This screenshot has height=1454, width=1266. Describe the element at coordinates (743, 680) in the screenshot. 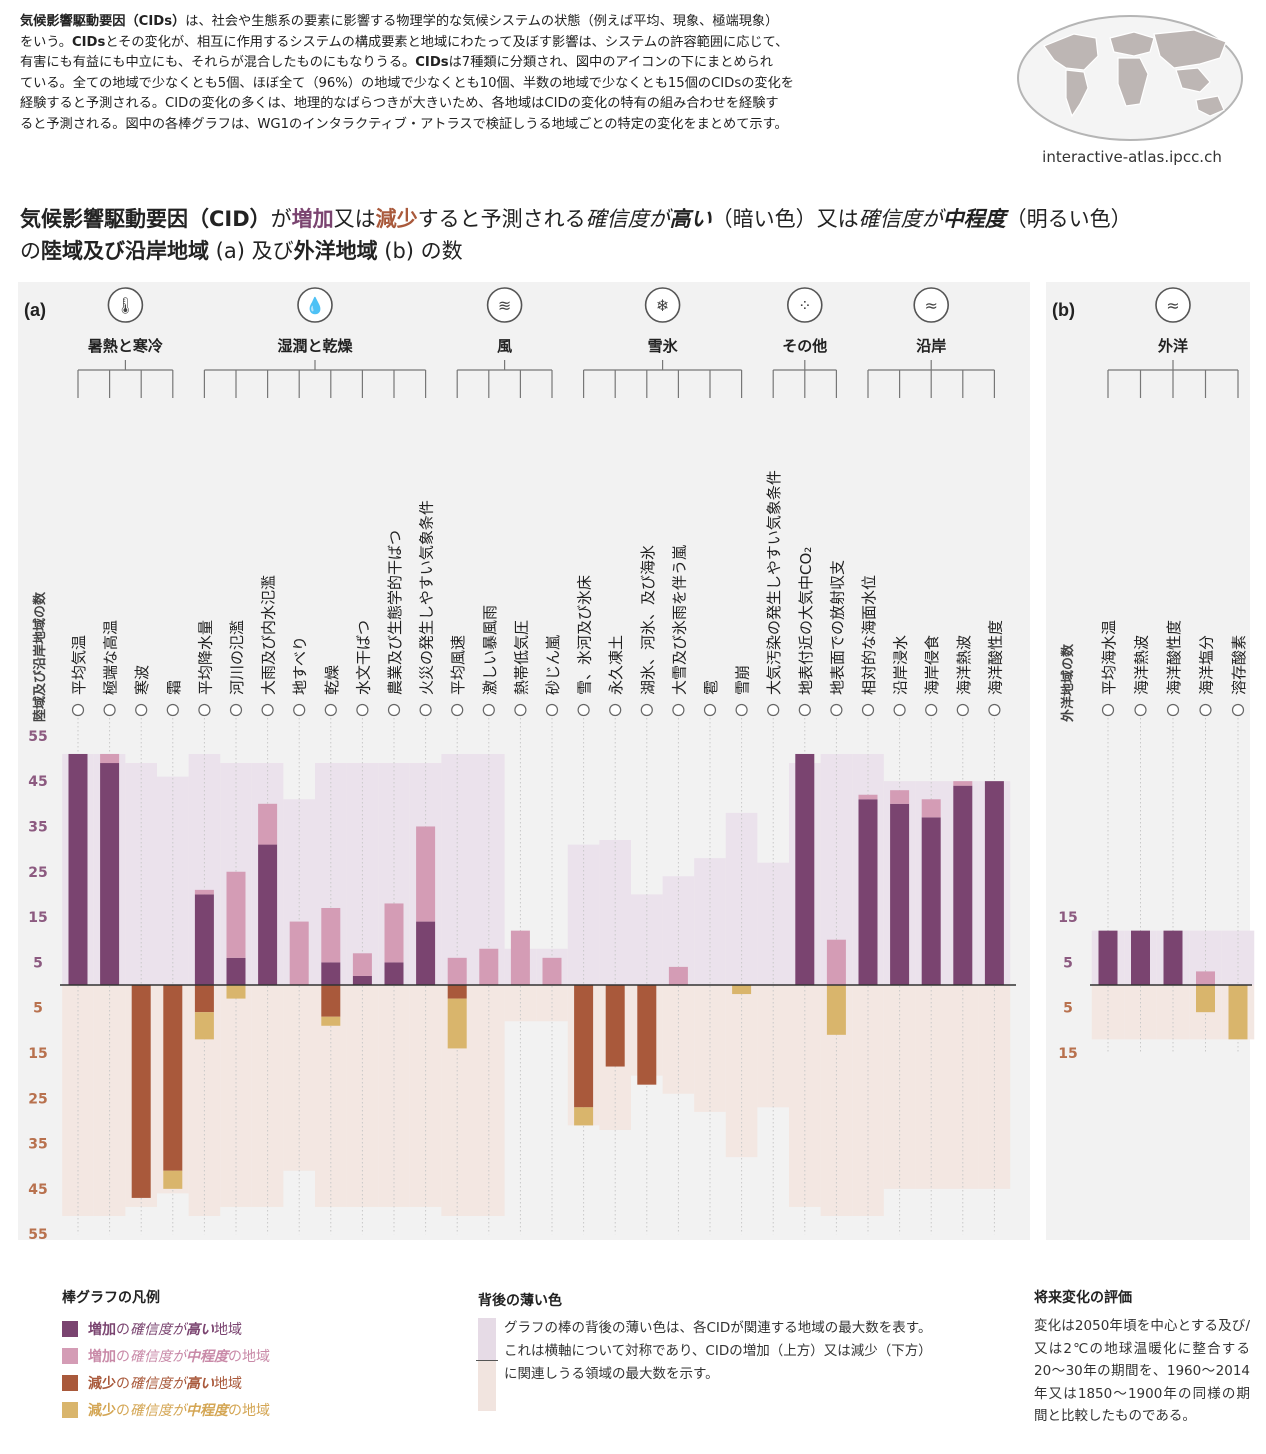

I see `category-label: 雪崩` at that location.